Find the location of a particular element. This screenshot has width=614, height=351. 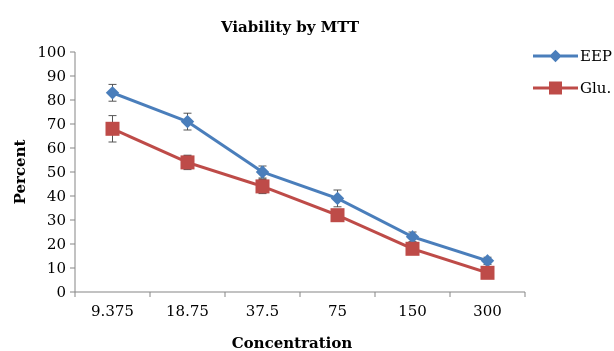

y-tick-label: 60 is located at coordinates (56, 148).